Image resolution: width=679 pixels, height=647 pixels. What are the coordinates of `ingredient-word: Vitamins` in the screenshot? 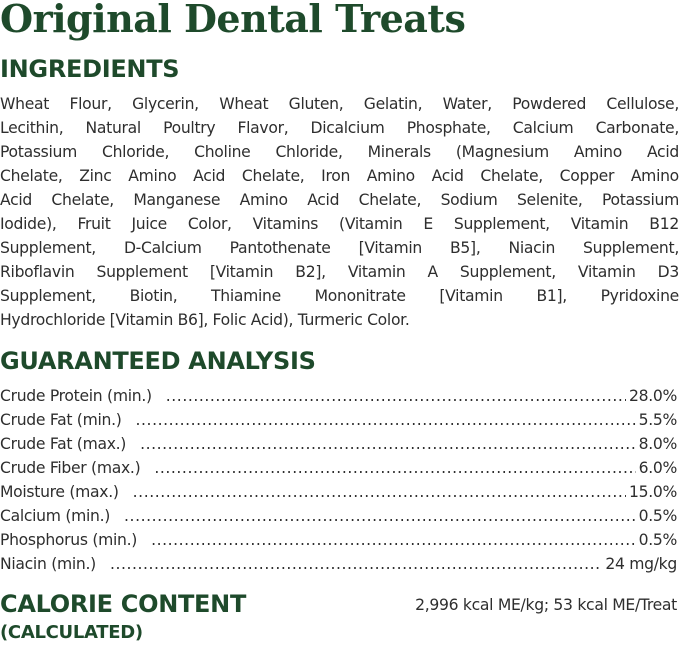 It's located at (285, 224).